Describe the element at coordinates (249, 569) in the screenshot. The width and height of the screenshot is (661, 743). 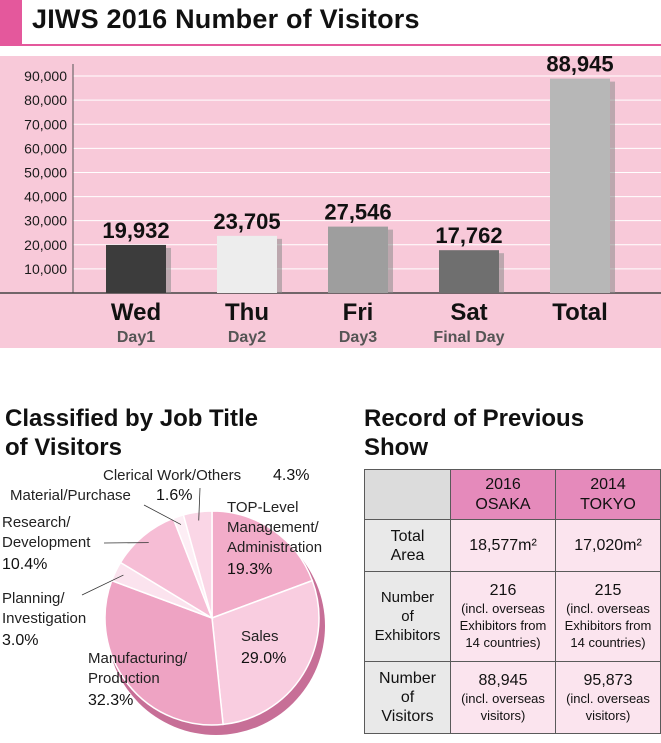
I see `slice-percent: 19.3%` at that location.